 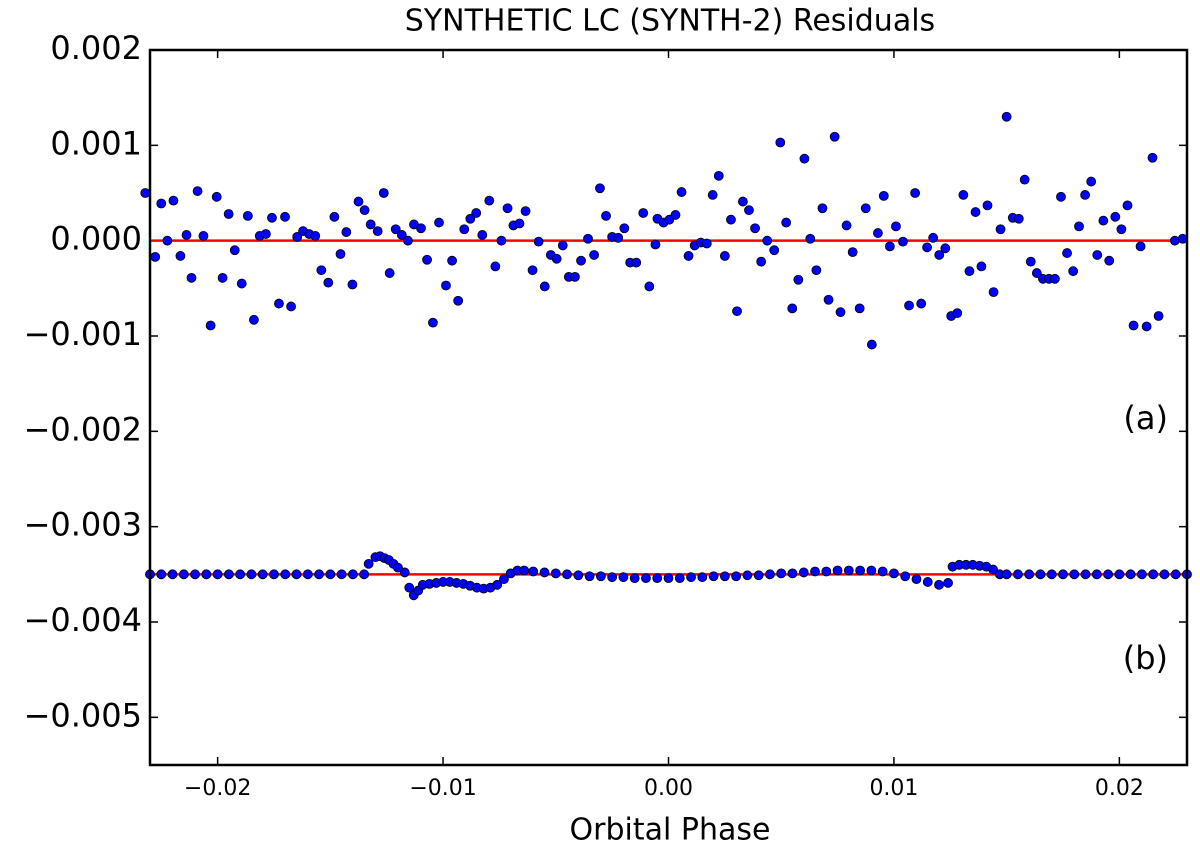 What do you see at coordinates (96, 48) in the screenshot?
I see `y-tick-label: 0.002` at bounding box center [96, 48].